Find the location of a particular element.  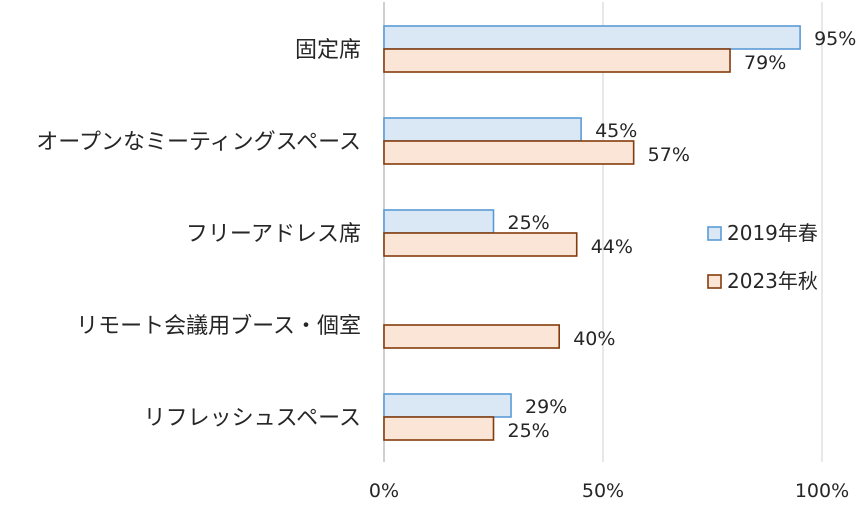

category-label: 固定席 is located at coordinates (328, 50).